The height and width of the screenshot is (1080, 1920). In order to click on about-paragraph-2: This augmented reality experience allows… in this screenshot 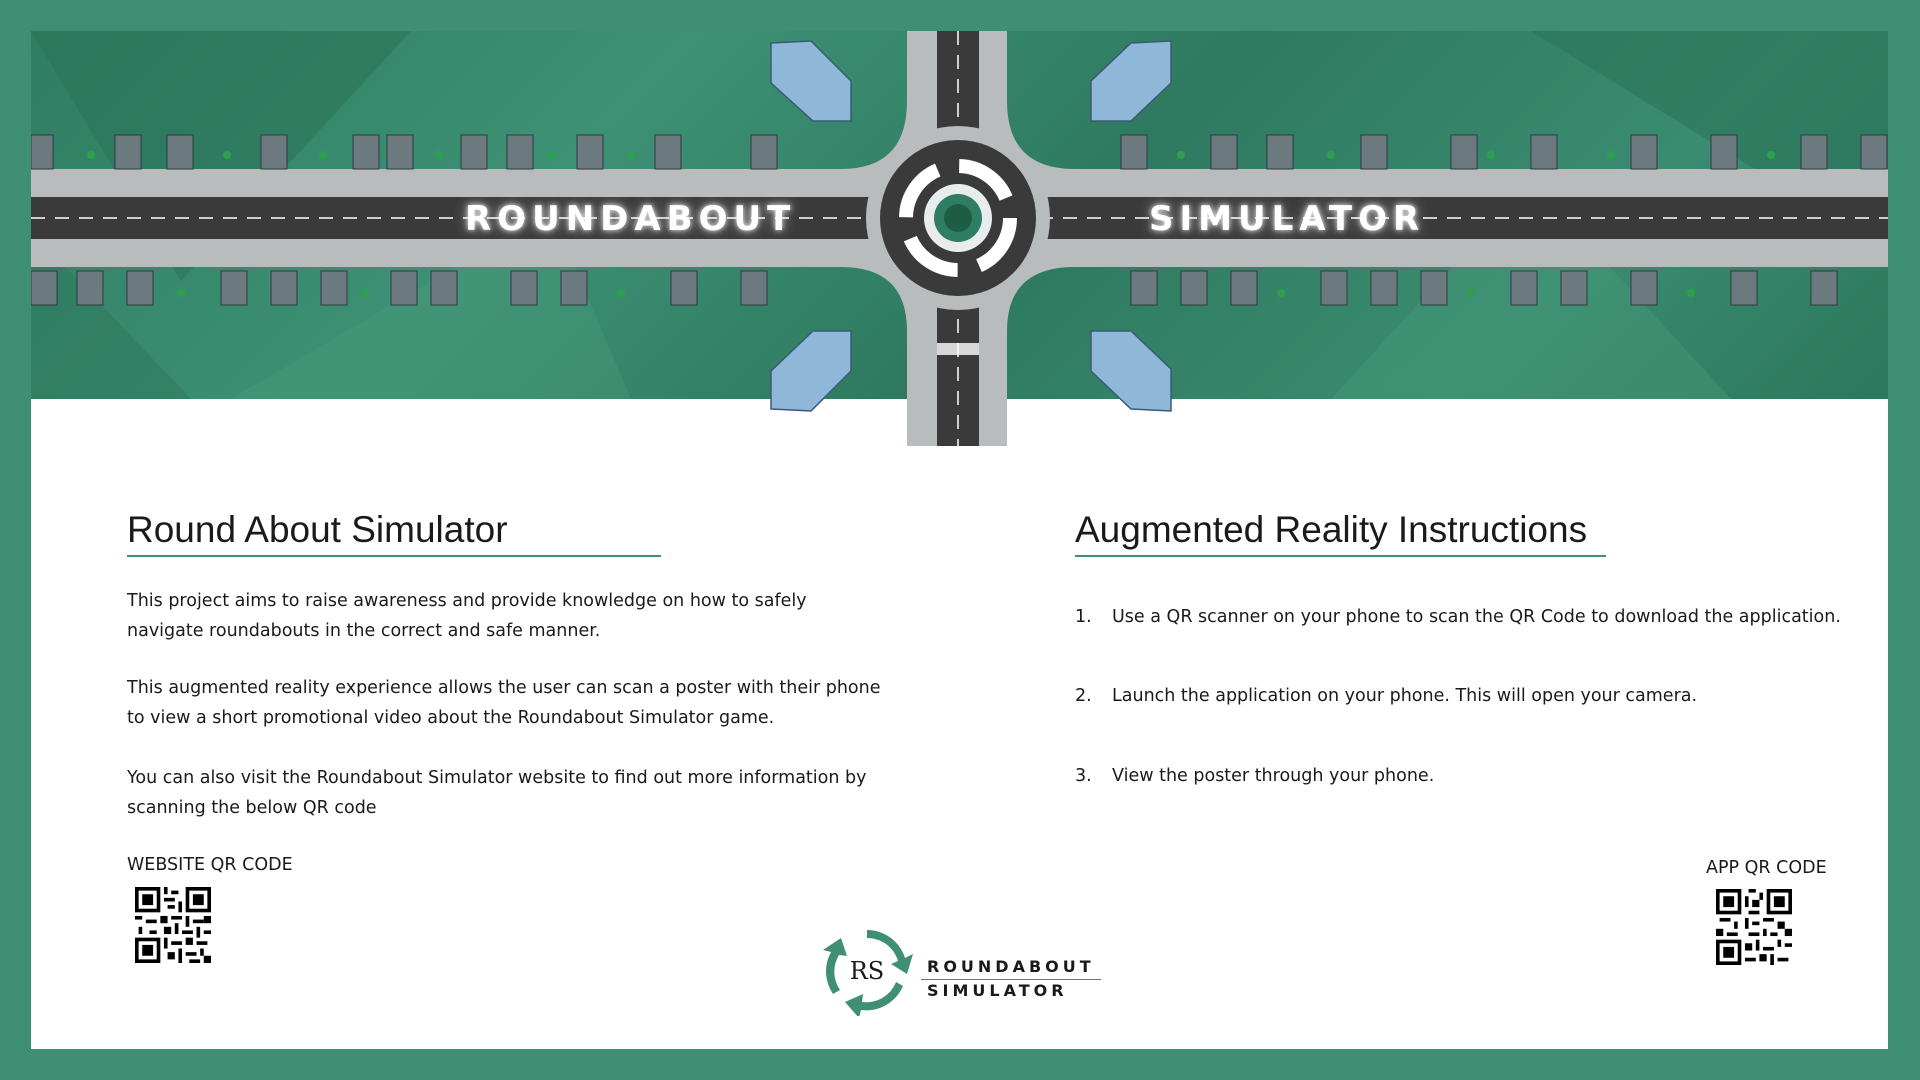, I will do `click(504, 703)`.